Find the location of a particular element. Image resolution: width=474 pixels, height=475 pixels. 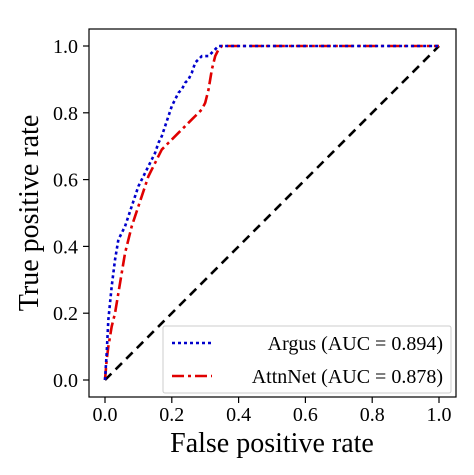

y-tick-label: 0.4 is located at coordinates (65, 247).